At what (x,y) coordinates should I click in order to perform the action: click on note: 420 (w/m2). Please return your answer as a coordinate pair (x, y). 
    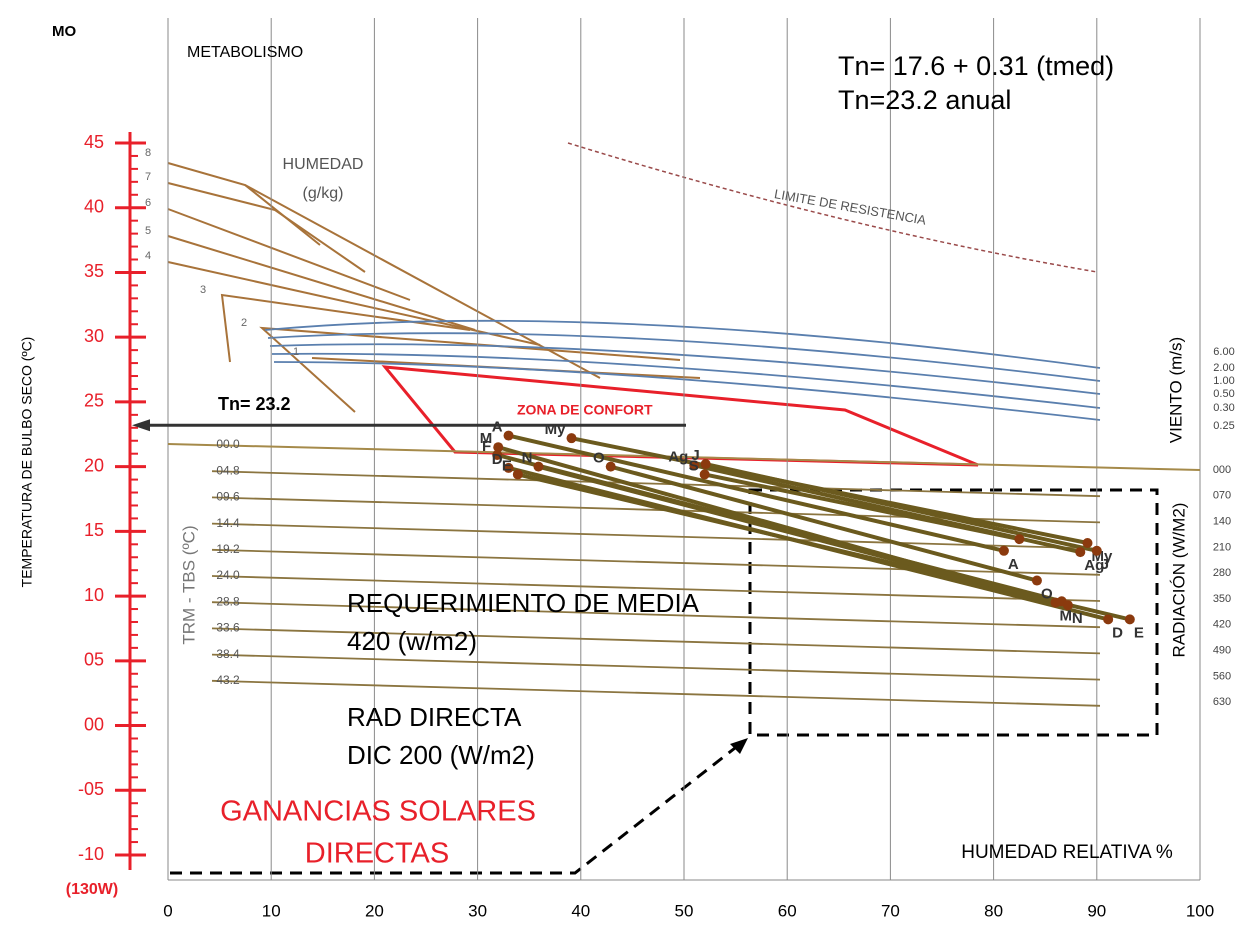
    Looking at the image, I should click on (412, 641).